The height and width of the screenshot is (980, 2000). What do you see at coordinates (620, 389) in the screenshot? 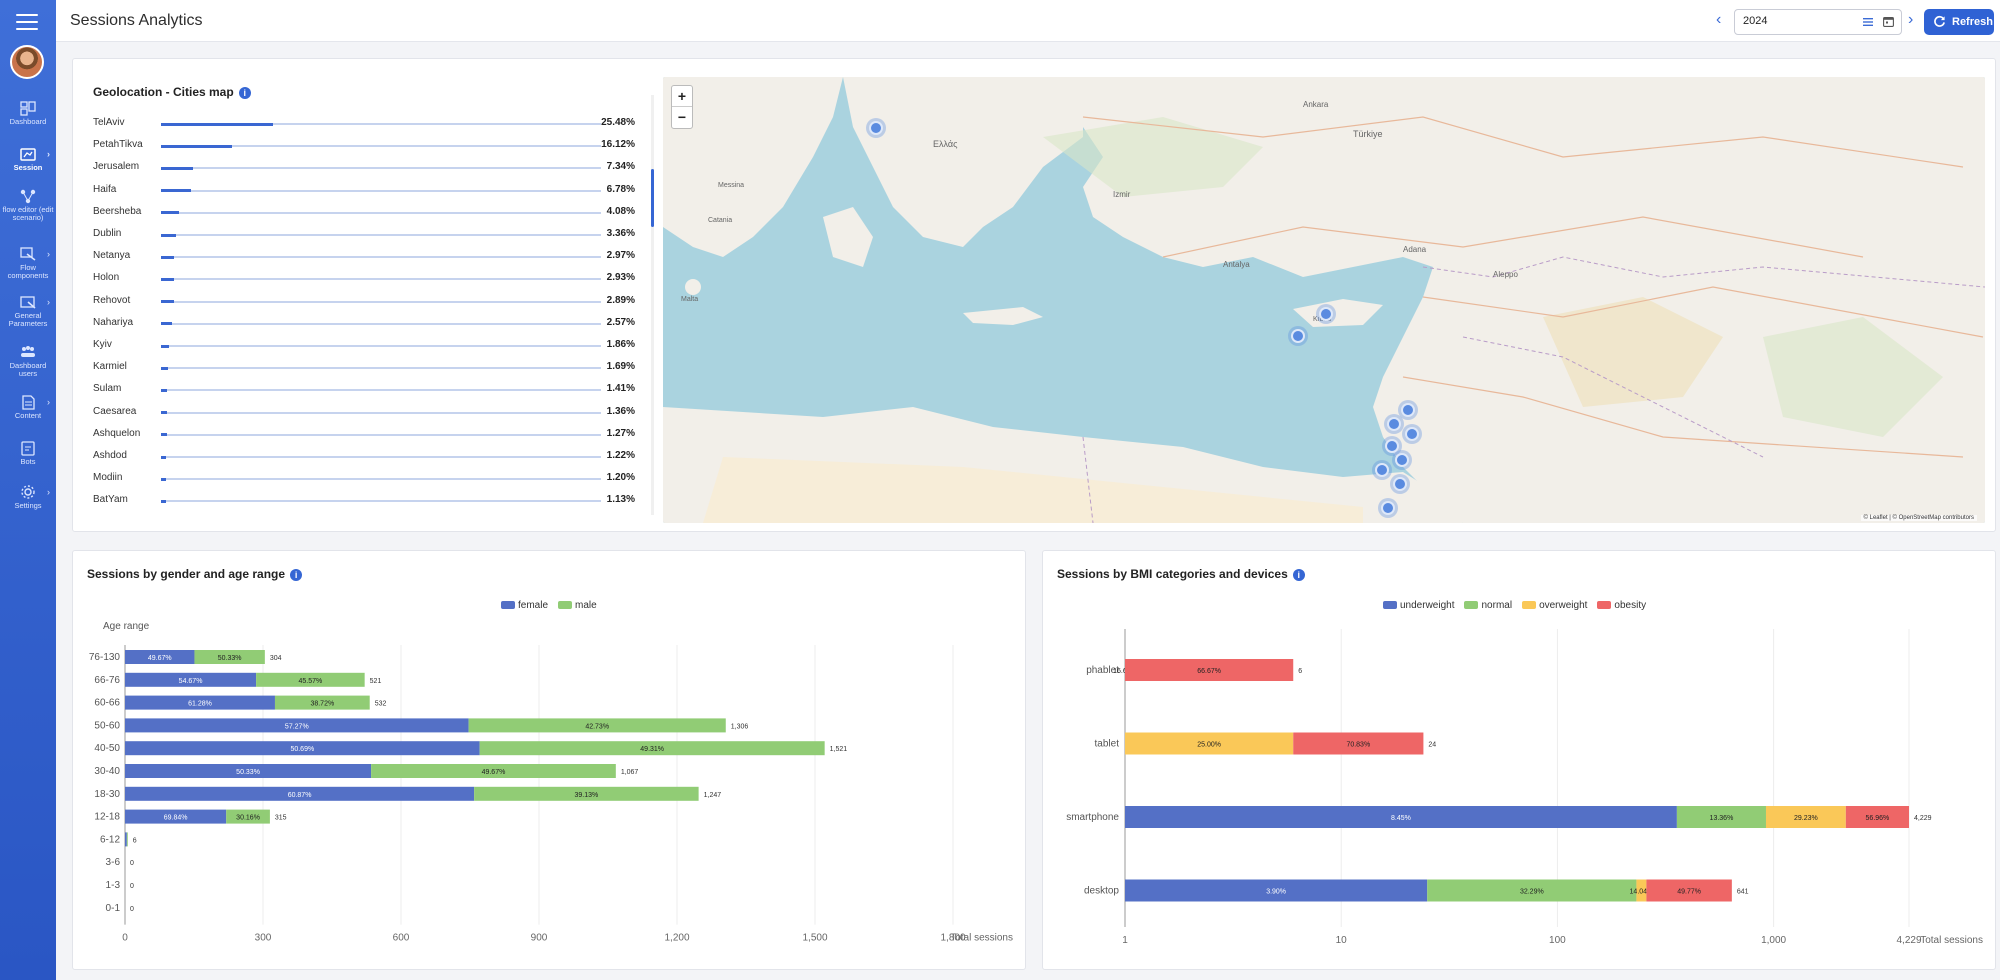
I see `city-percentage: 1.41%` at bounding box center [620, 389].